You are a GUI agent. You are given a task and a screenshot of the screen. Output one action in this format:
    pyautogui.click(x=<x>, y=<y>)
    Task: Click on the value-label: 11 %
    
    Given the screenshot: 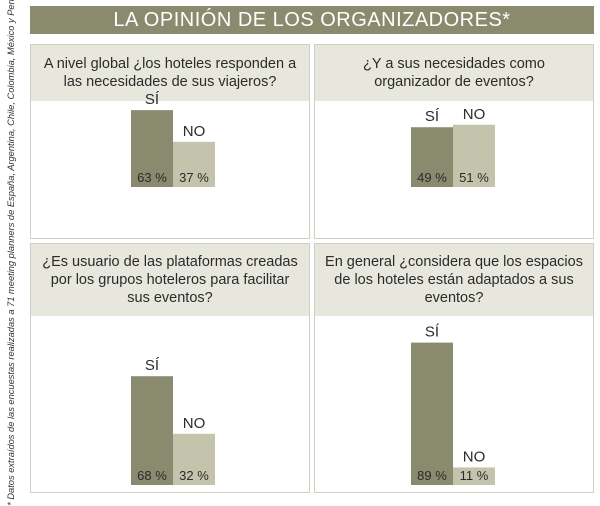 What is the action you would take?
    pyautogui.click(x=474, y=475)
    